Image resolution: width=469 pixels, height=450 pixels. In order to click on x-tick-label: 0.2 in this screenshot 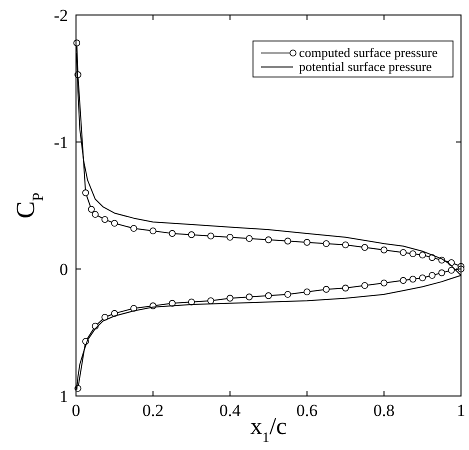, I will do `click(153, 410)`.